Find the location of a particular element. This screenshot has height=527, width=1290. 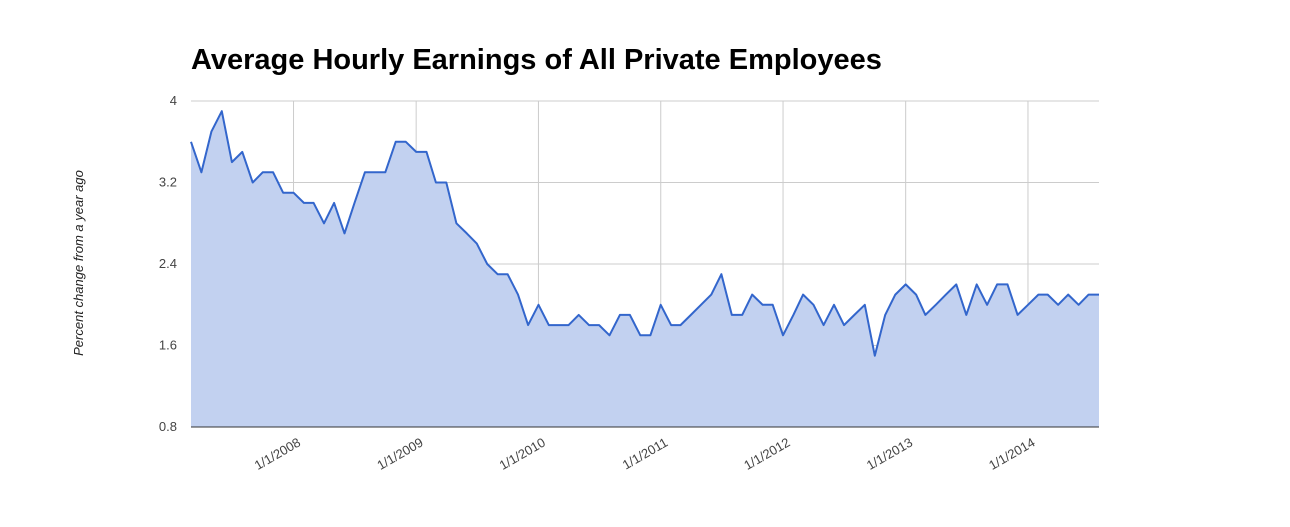

x-tick-label: 1/1/2009 is located at coordinates (399, 454).